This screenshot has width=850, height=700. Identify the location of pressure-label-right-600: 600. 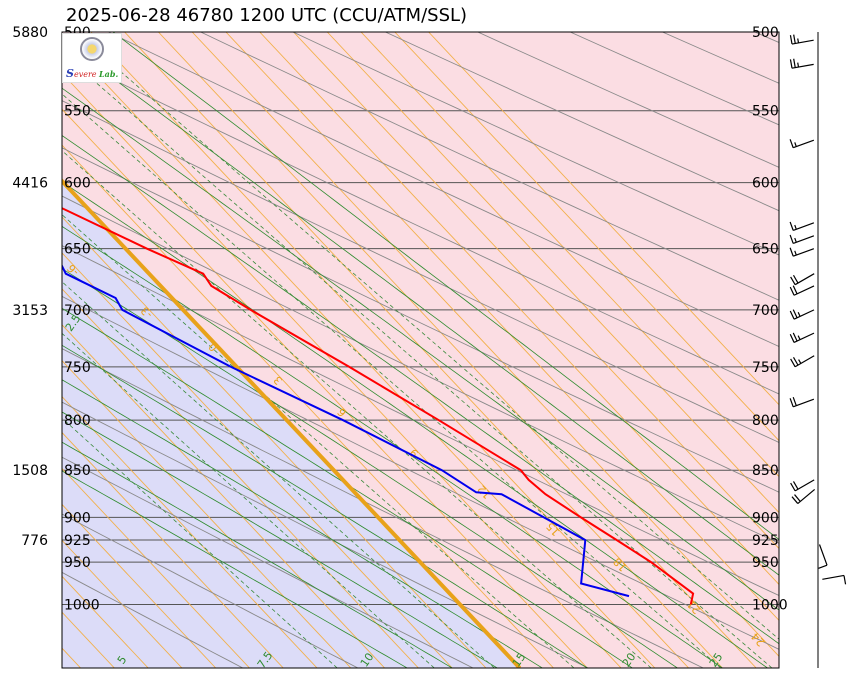
(765, 184).